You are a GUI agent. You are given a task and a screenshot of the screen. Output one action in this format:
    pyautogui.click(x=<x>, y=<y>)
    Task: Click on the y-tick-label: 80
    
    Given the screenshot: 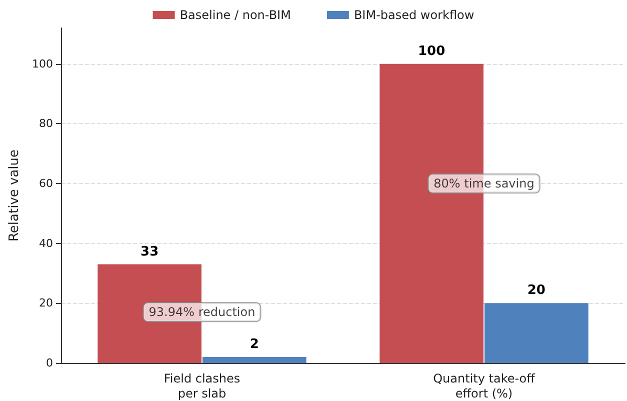 What is the action you would take?
    pyautogui.click(x=46, y=123)
    